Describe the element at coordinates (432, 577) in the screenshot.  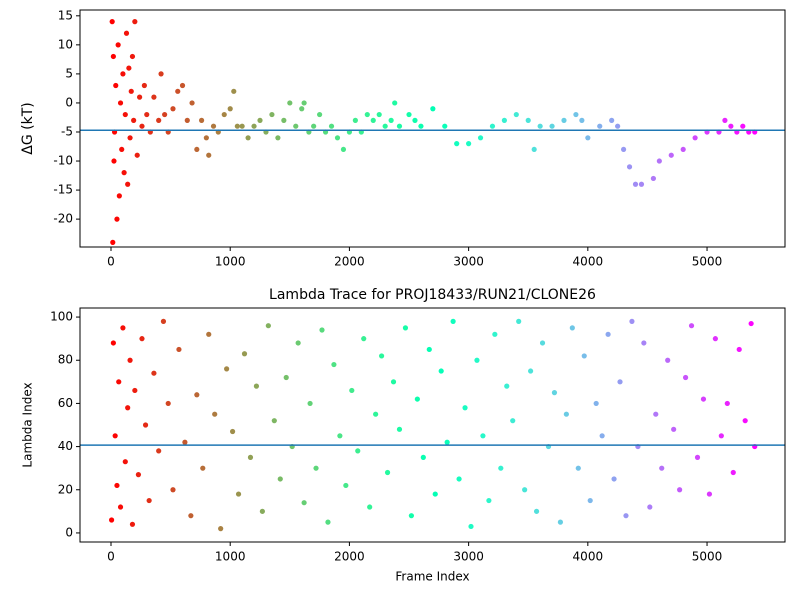
I see `x-axis-label: Frame Index` at that location.